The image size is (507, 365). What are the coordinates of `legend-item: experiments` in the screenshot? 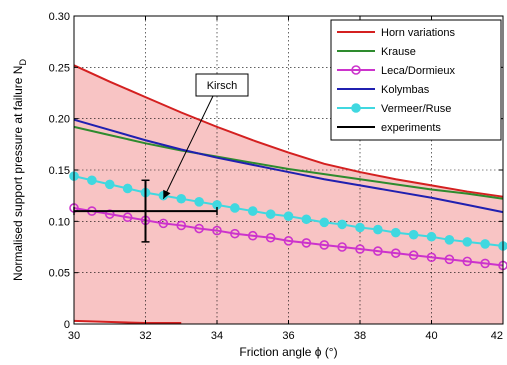 It's located at (389, 128).